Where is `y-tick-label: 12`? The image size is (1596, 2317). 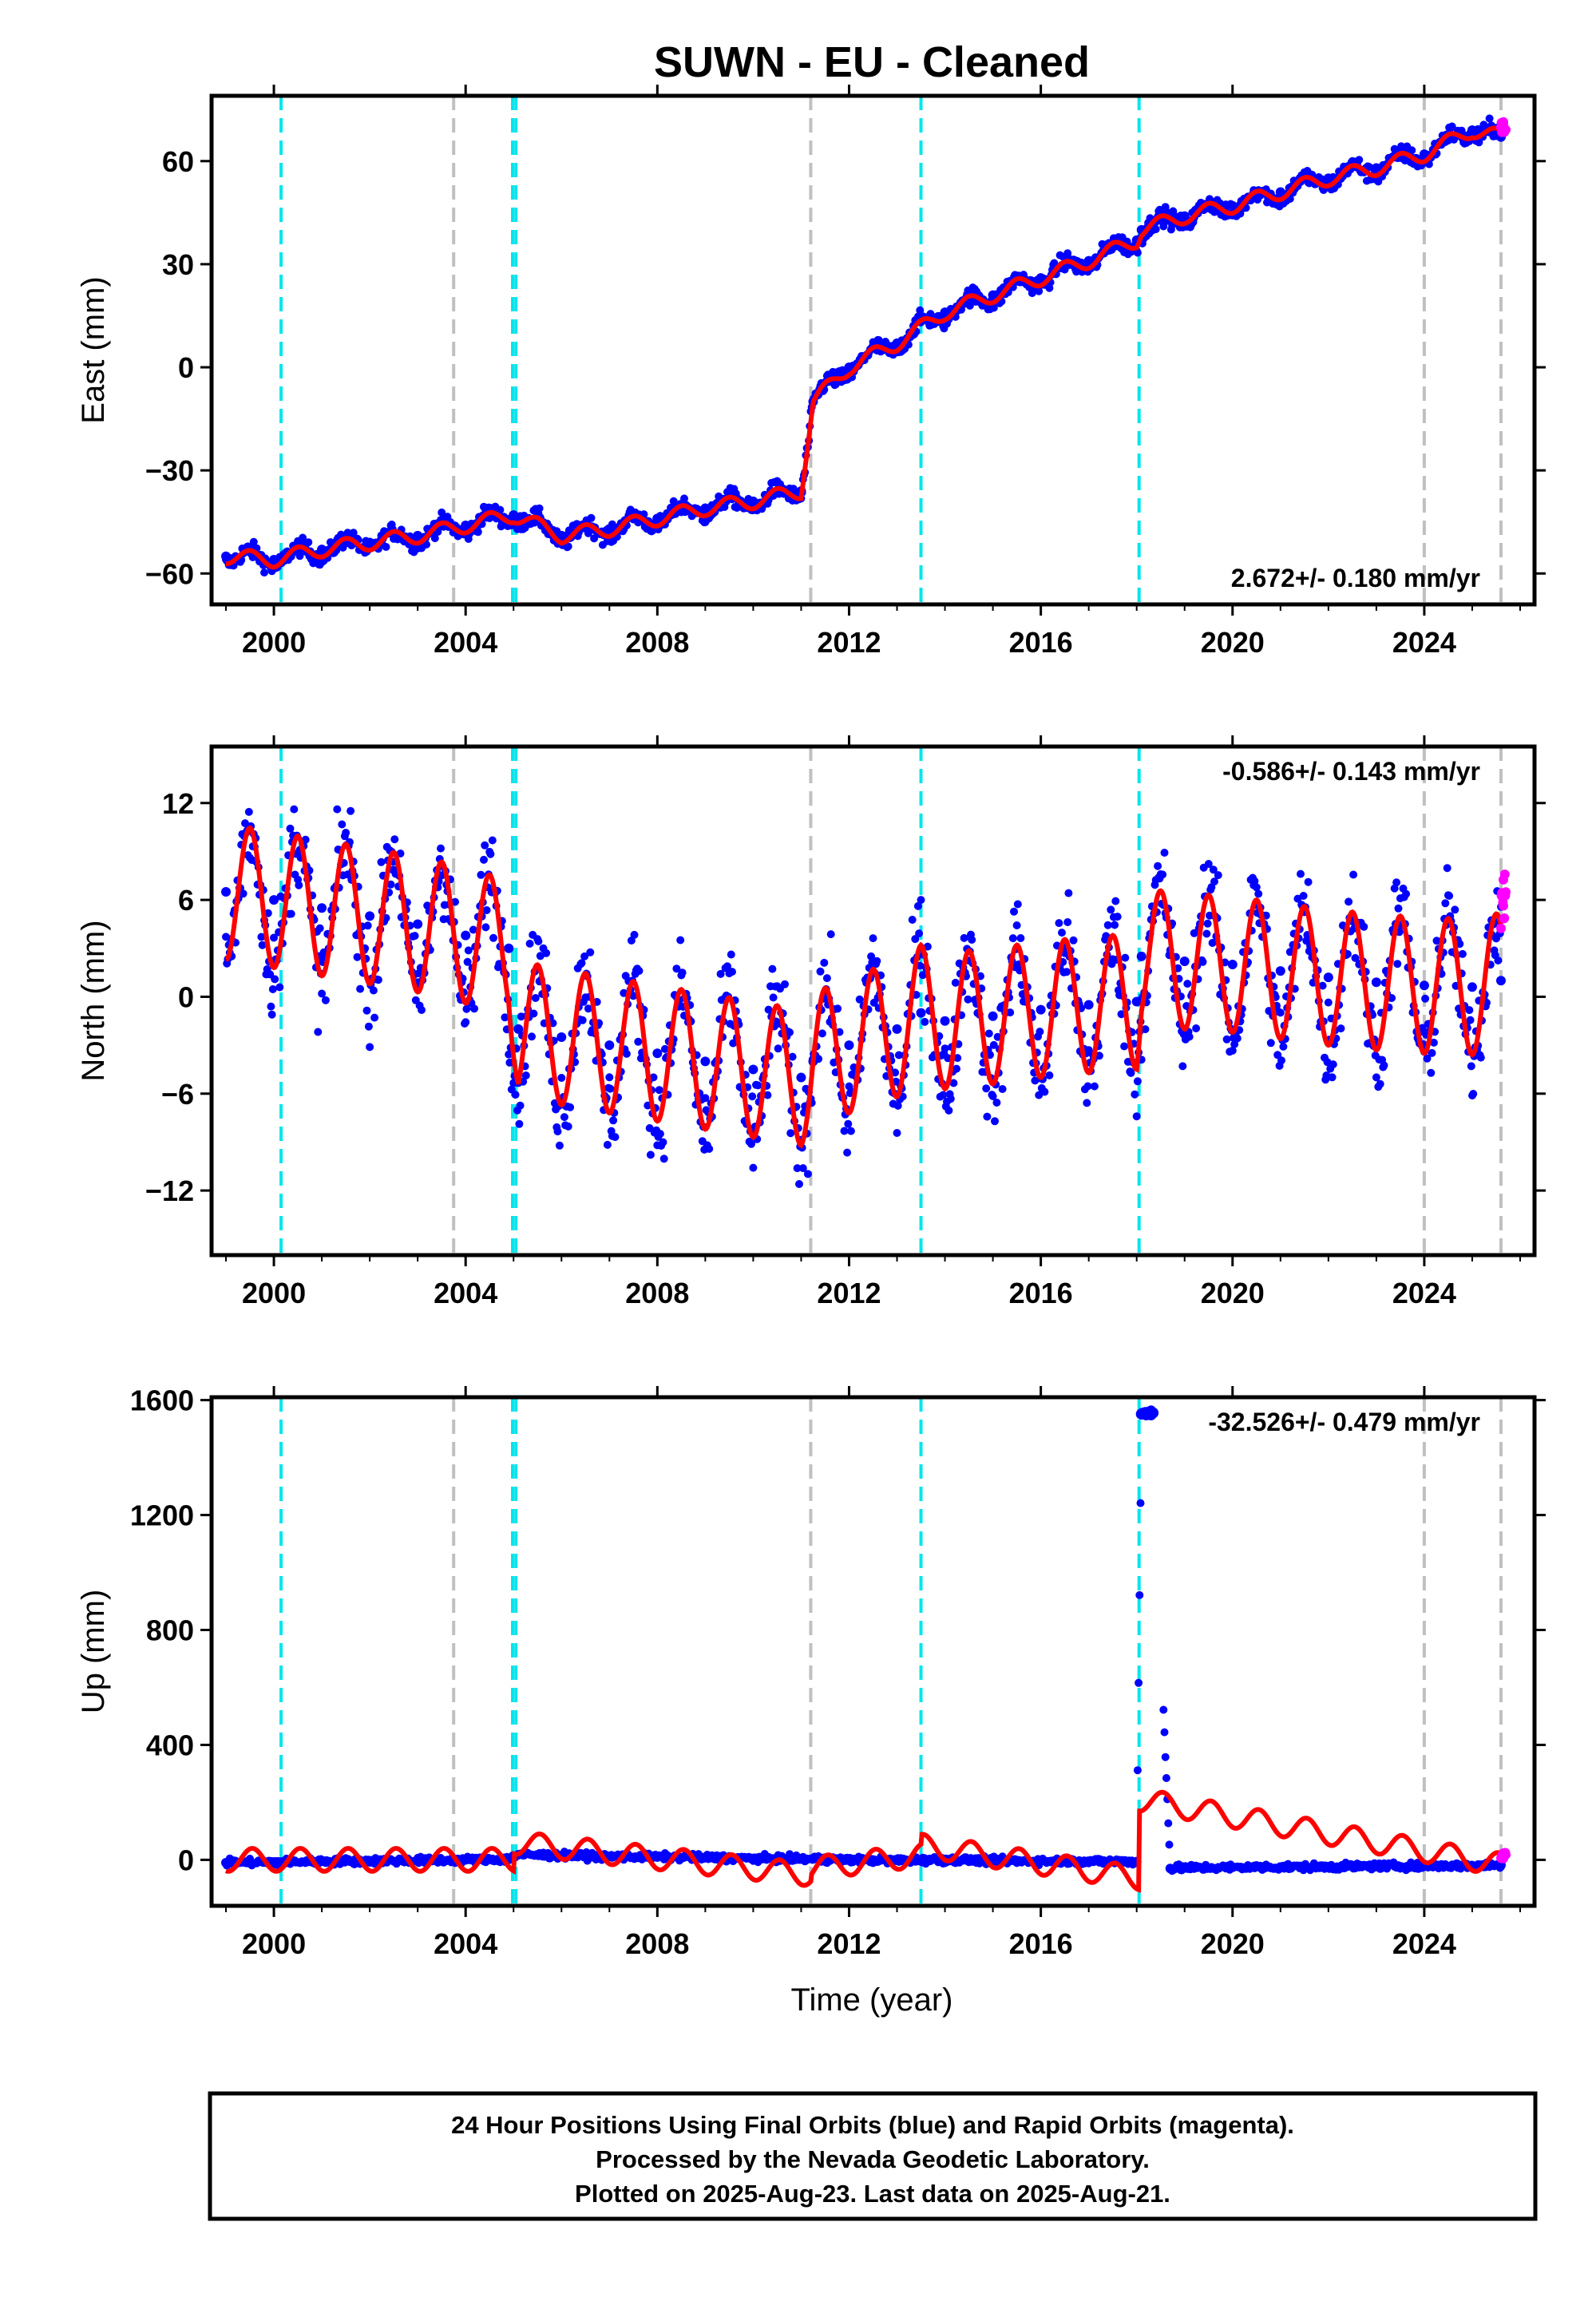
y-tick-label: 12 is located at coordinates (178, 803).